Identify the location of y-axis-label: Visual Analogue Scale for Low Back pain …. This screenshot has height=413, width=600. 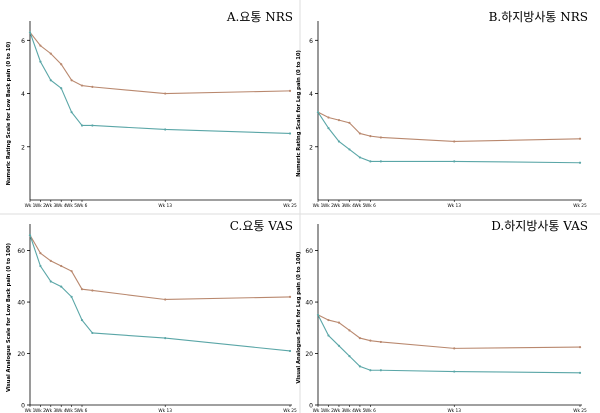
(9, 317).